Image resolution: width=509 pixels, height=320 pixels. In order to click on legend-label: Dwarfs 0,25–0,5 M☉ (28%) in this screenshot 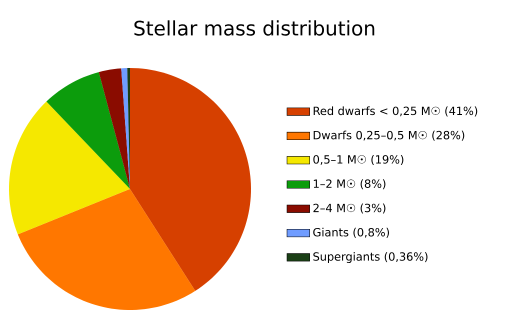, I will do `click(389, 135)`.